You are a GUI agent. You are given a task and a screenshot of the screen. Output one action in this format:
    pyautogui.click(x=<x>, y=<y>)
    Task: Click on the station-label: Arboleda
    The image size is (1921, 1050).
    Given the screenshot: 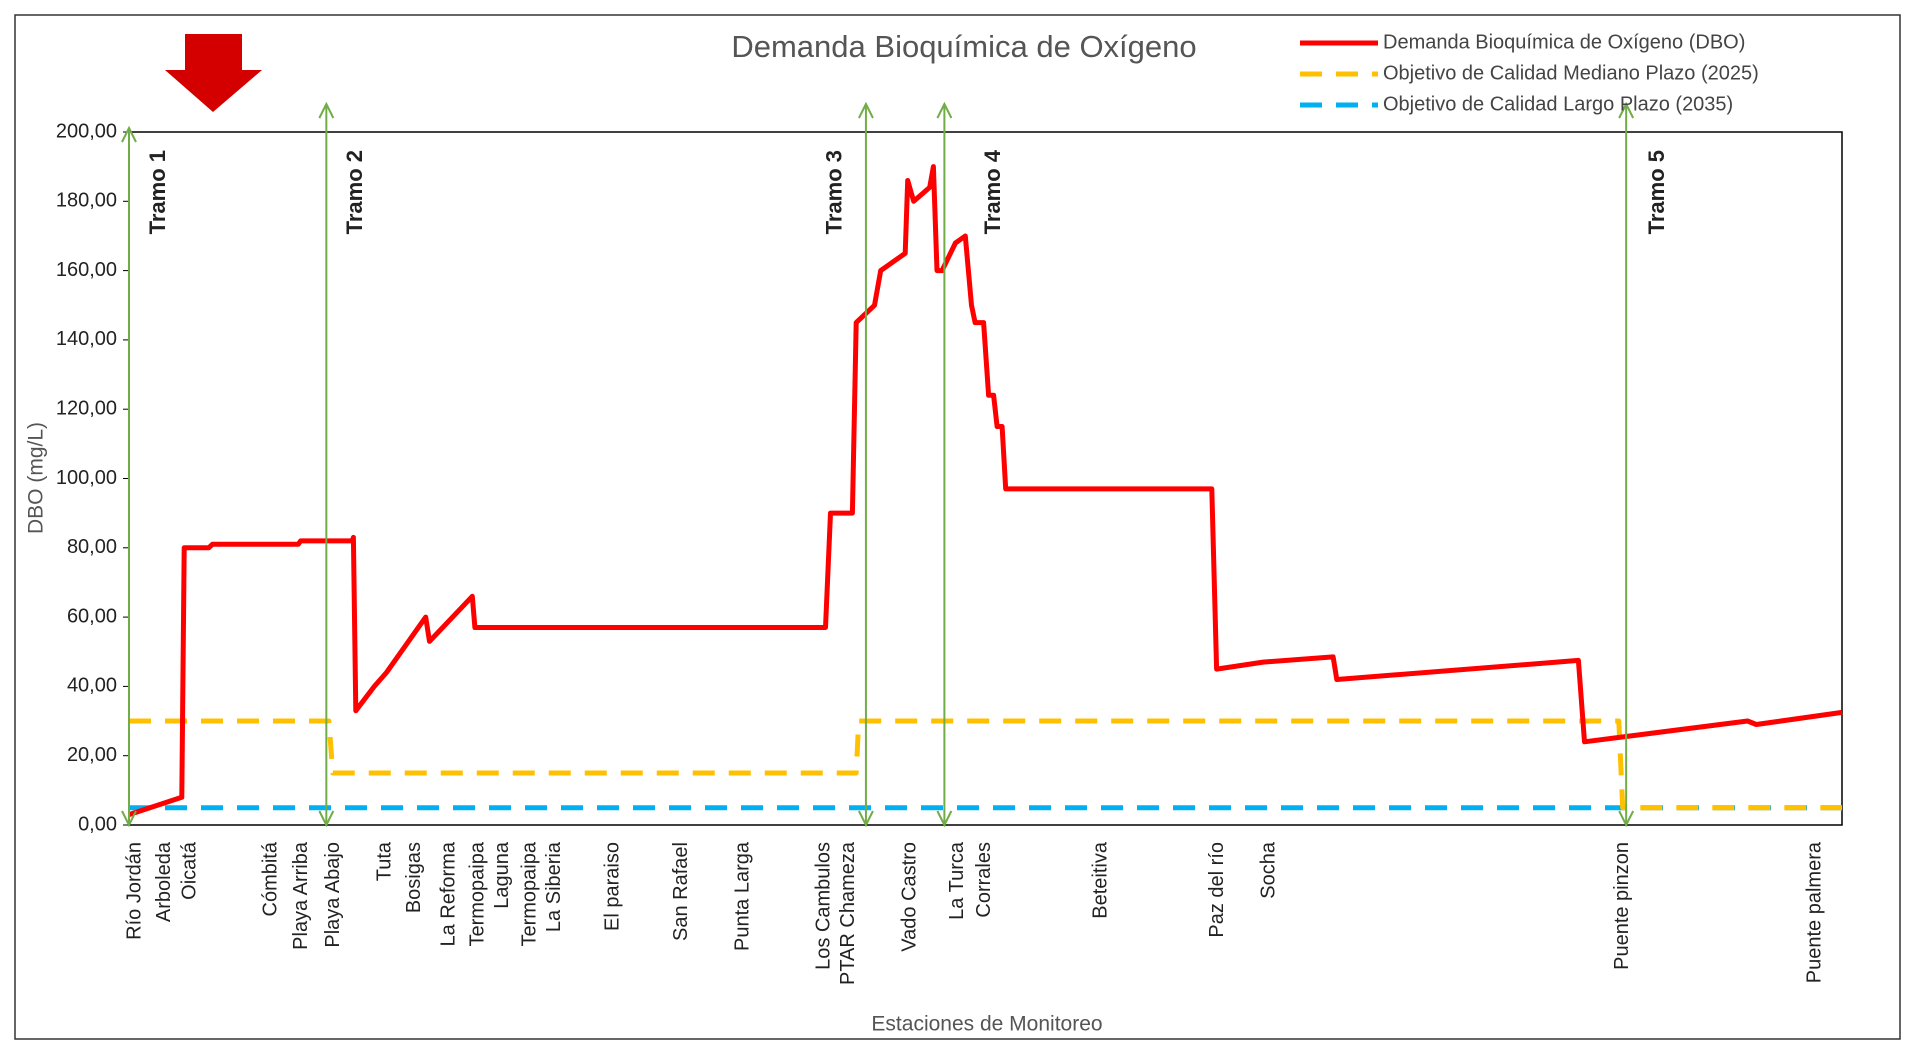 What is the action you would take?
    pyautogui.click(x=164, y=881)
    